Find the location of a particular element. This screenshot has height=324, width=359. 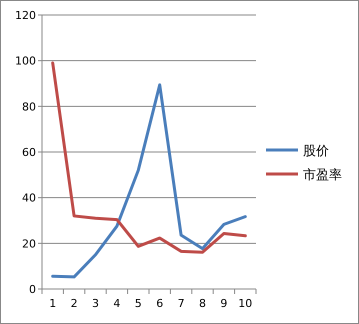

legend-label: 市盈率 is located at coordinates (322, 175).